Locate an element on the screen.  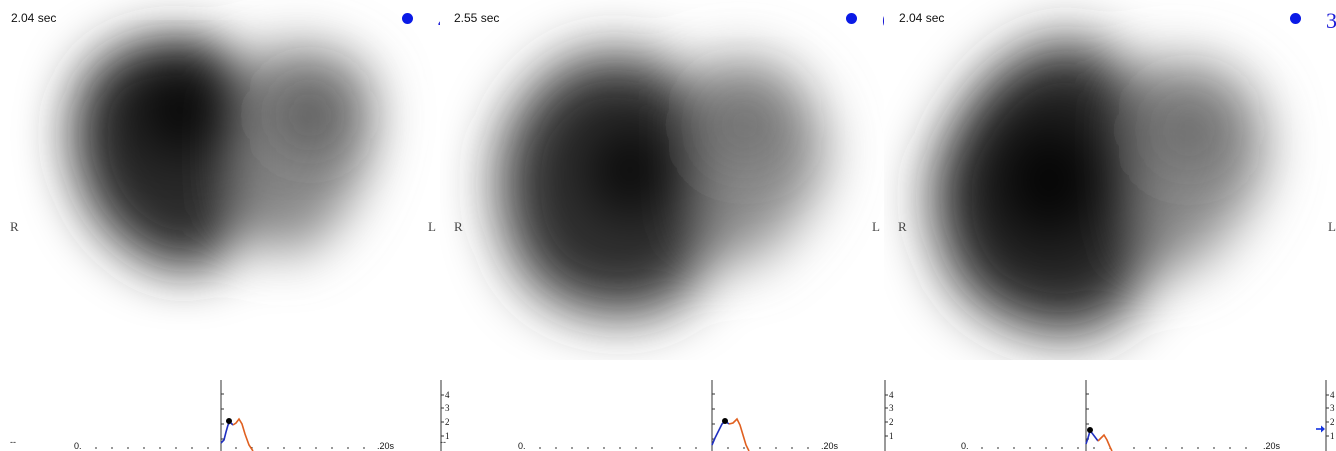
svg-text: 3 is located at coordinates (1332, 408).